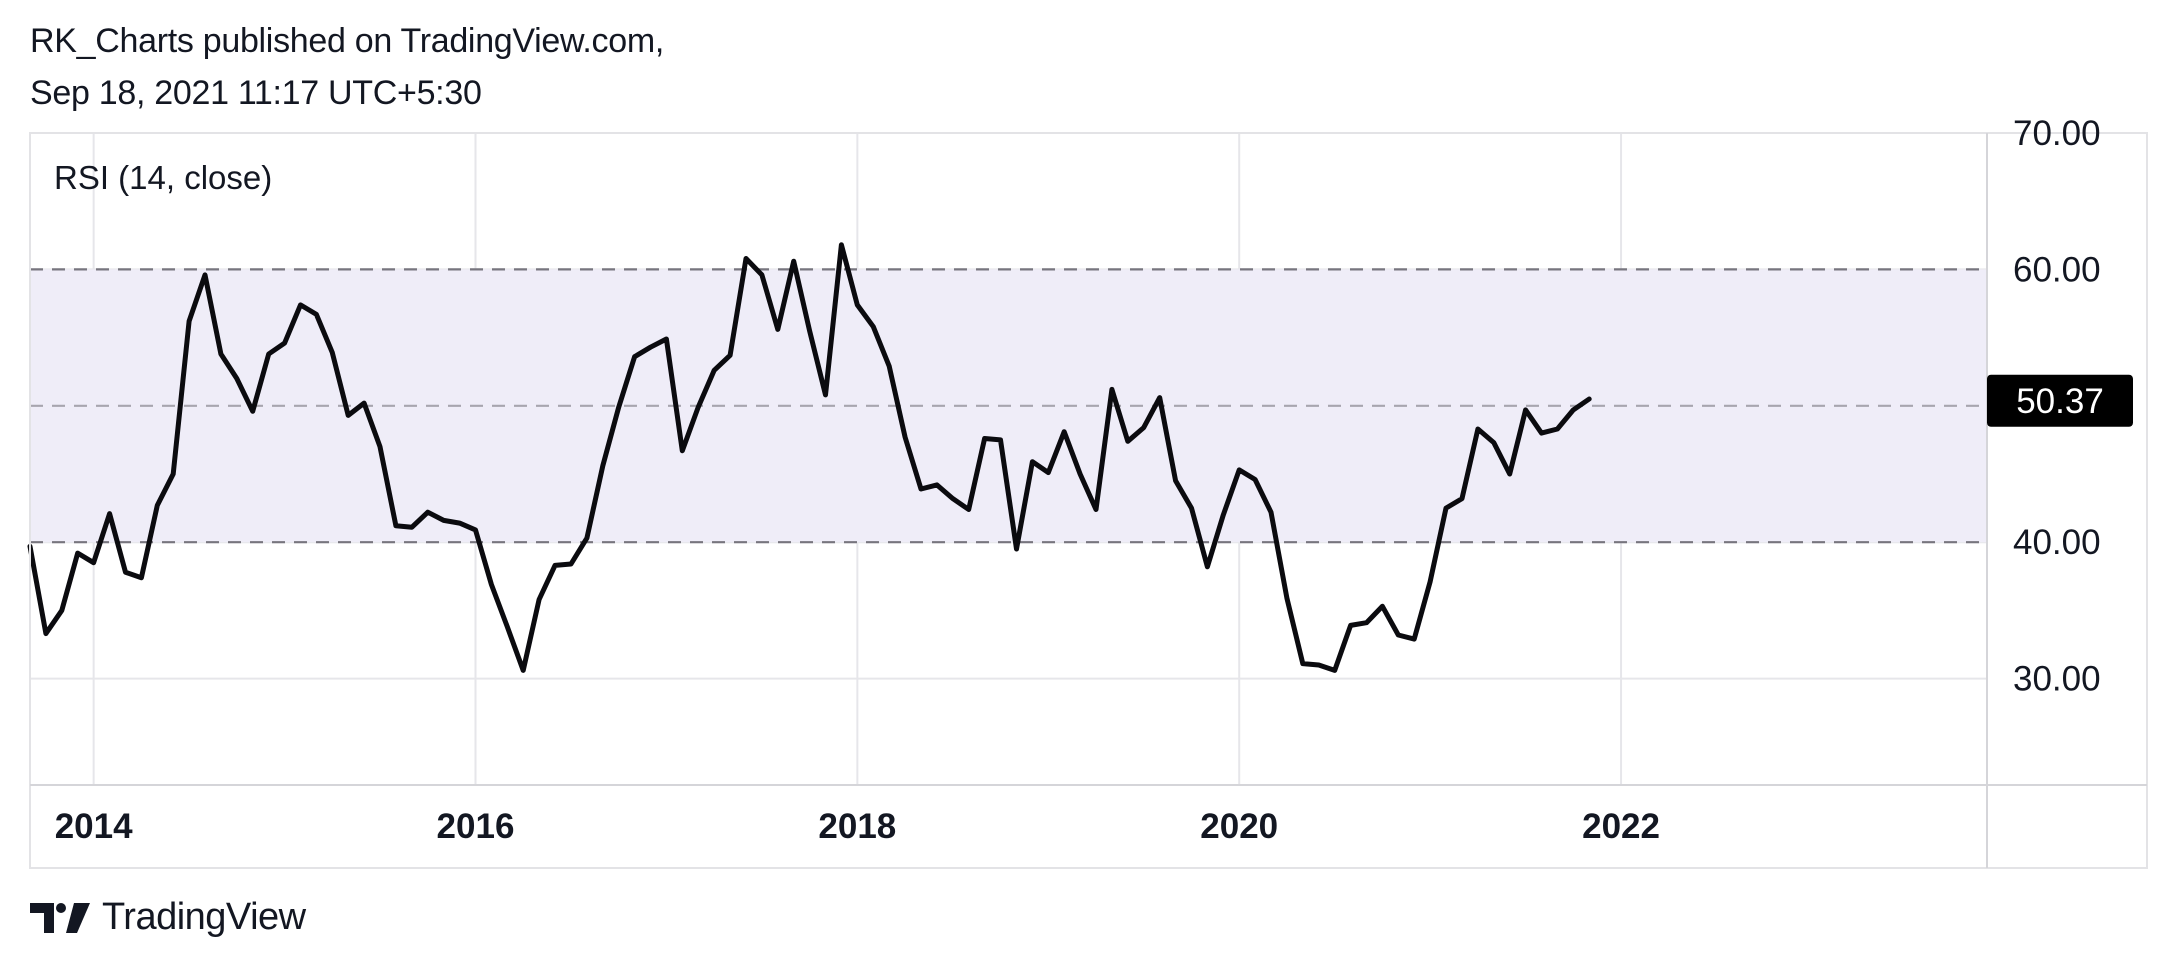  Describe the element at coordinates (2057, 406) in the screenshot. I see `y-axis: 70.00 60.00 40.00 30.00` at that location.